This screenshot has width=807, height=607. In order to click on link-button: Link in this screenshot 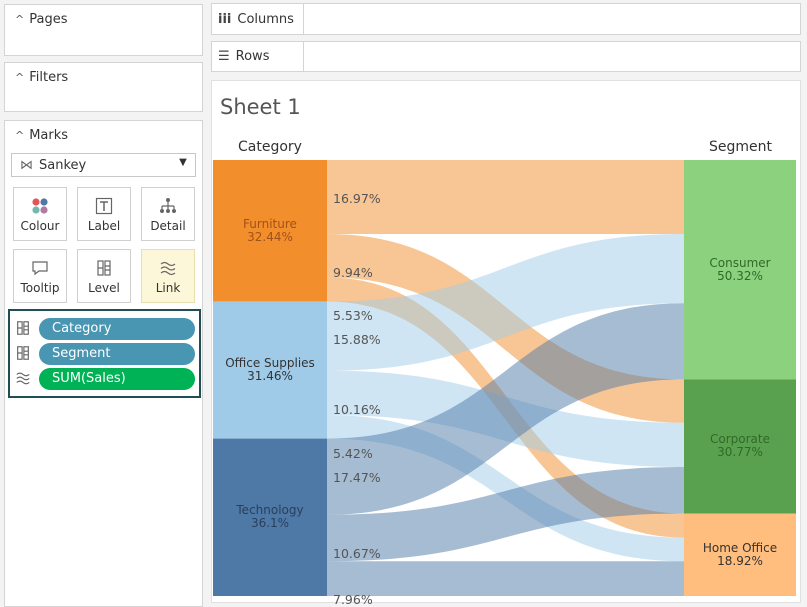, I will do `click(168, 276)`.